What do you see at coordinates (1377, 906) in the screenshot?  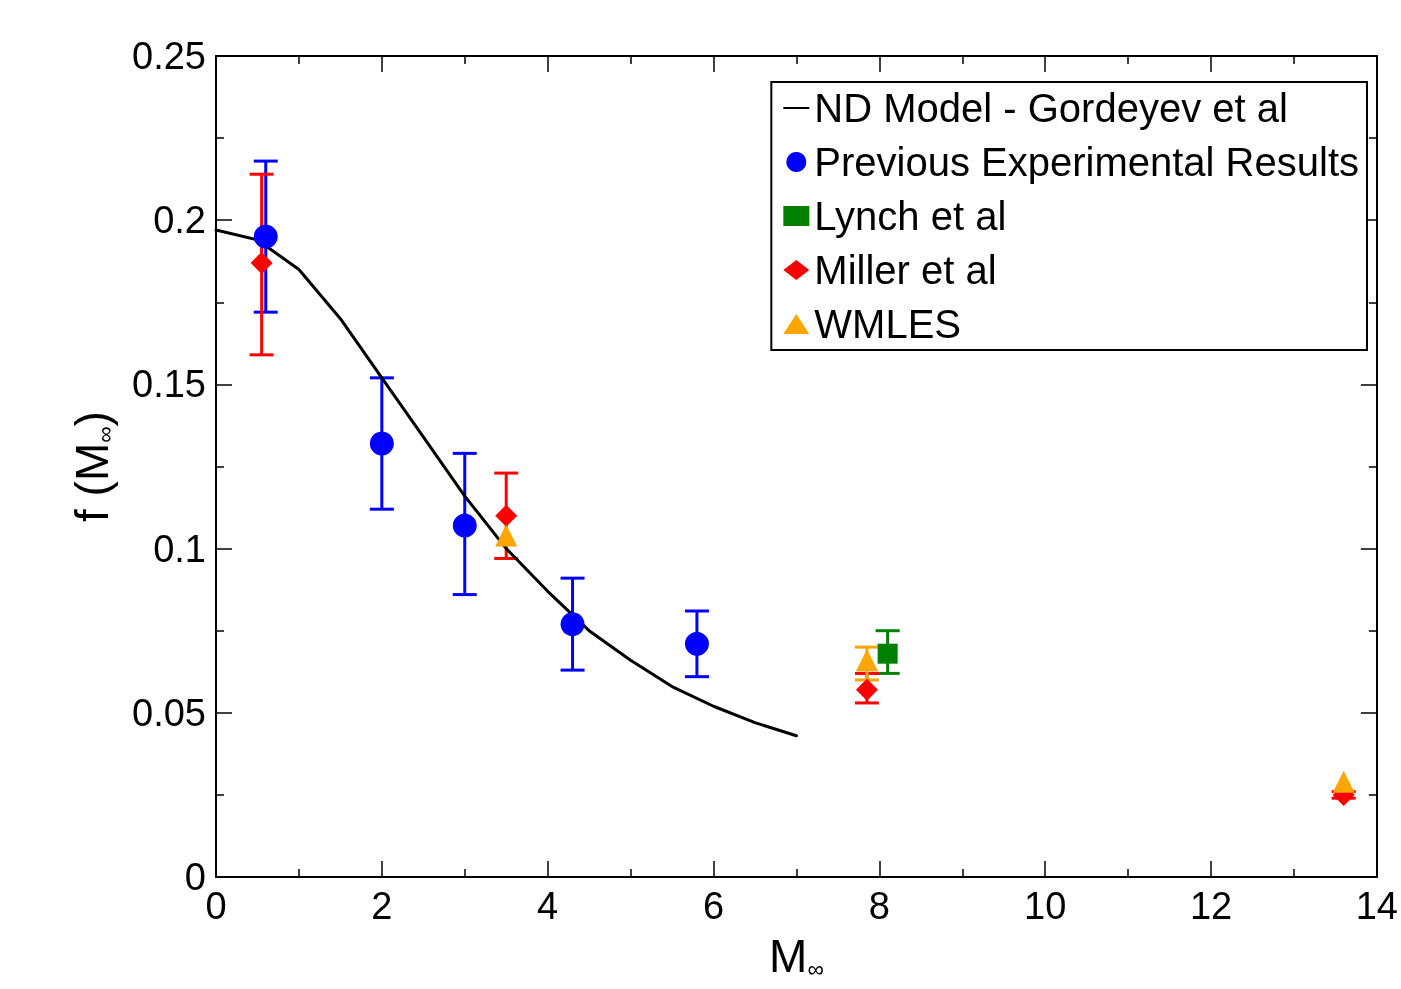 I see `x-tick-label: 14` at bounding box center [1377, 906].